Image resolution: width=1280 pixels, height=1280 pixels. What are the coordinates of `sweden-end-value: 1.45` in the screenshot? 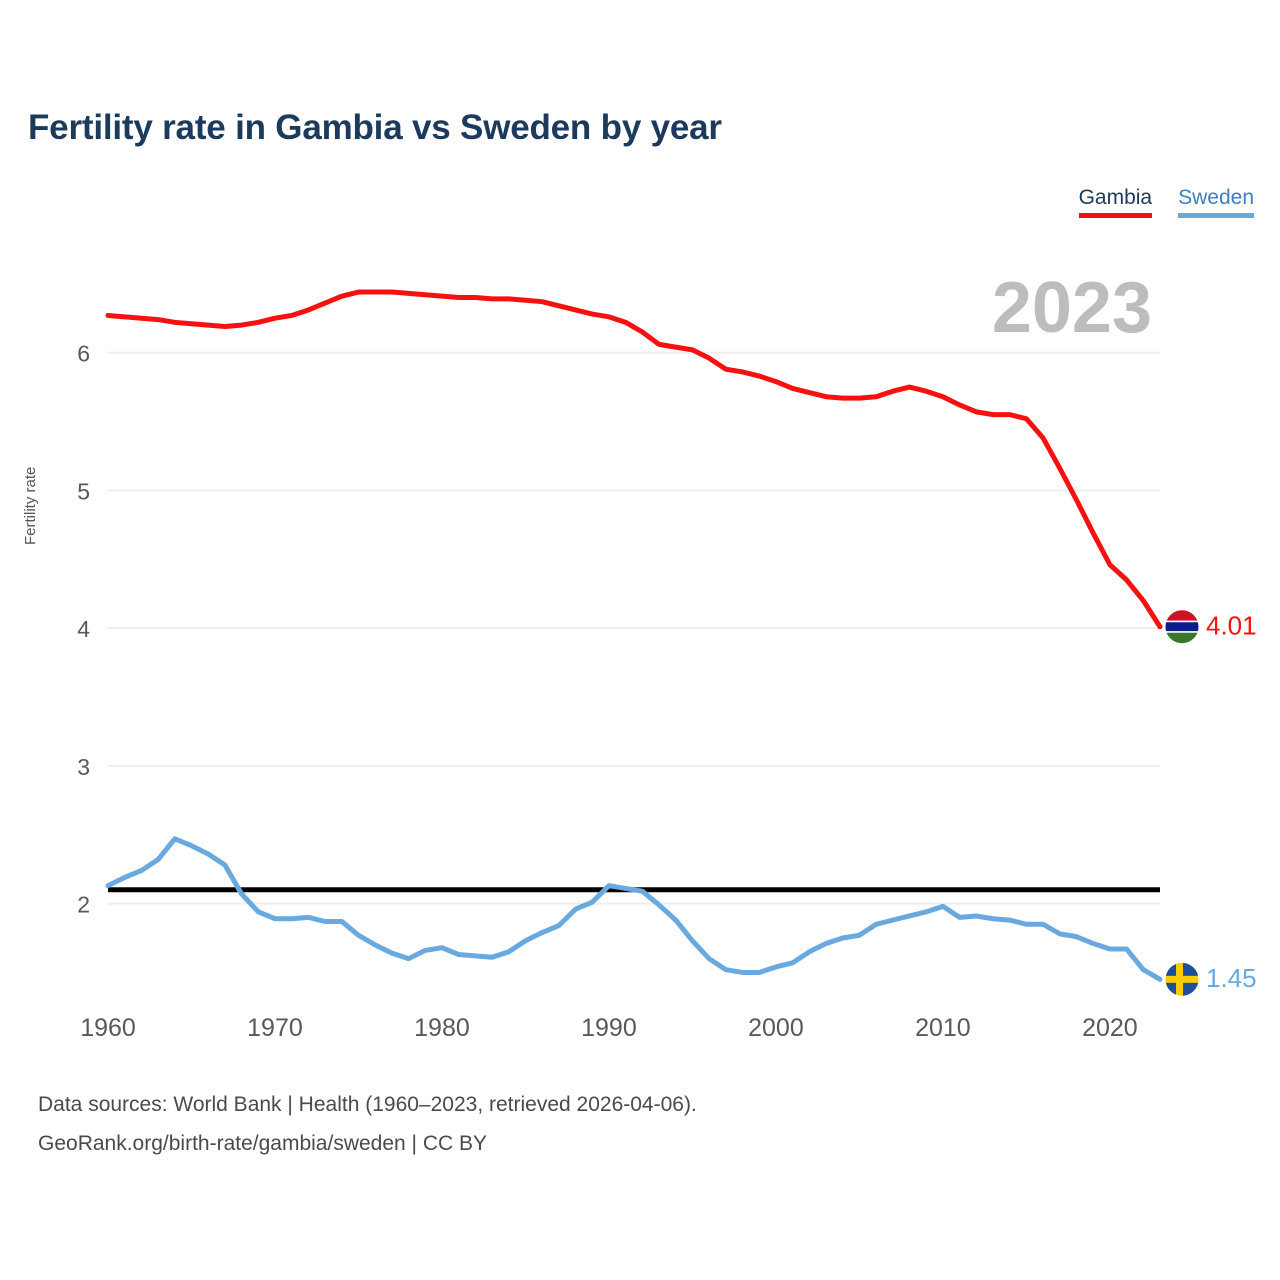 It's located at (1231, 978).